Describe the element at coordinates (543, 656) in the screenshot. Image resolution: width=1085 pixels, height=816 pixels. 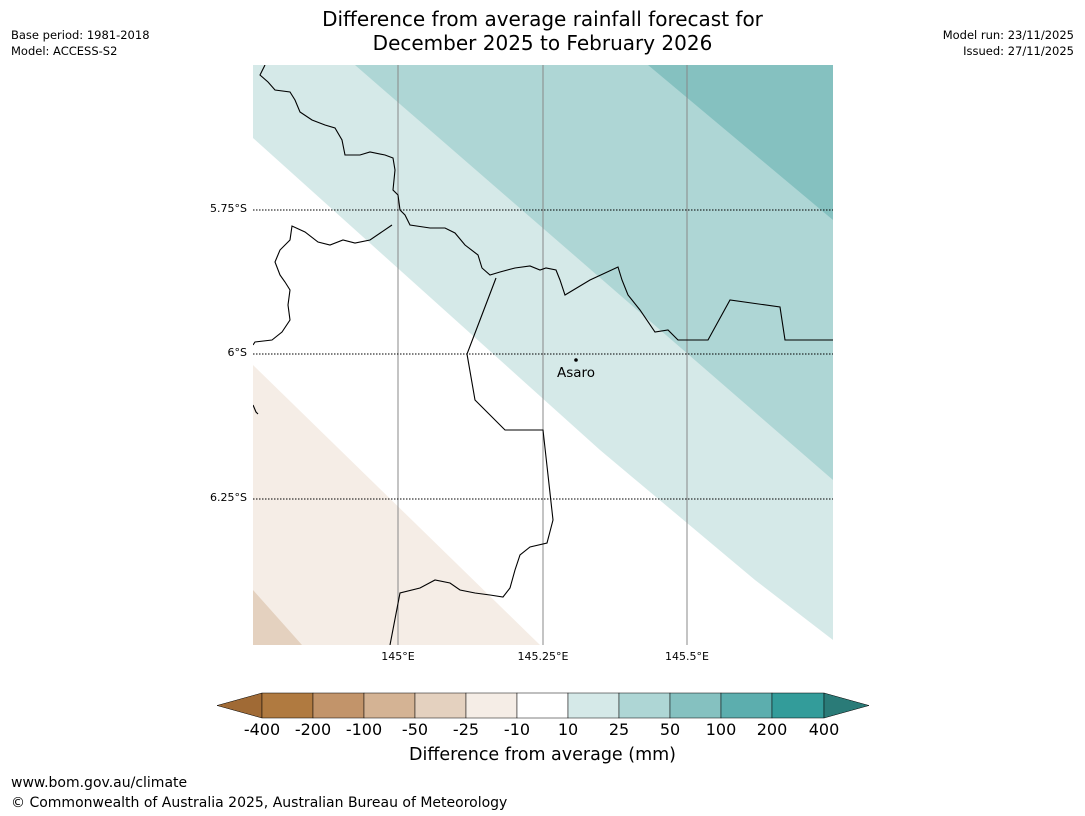
I see `lon-label-145-25: 145.25°E` at that location.